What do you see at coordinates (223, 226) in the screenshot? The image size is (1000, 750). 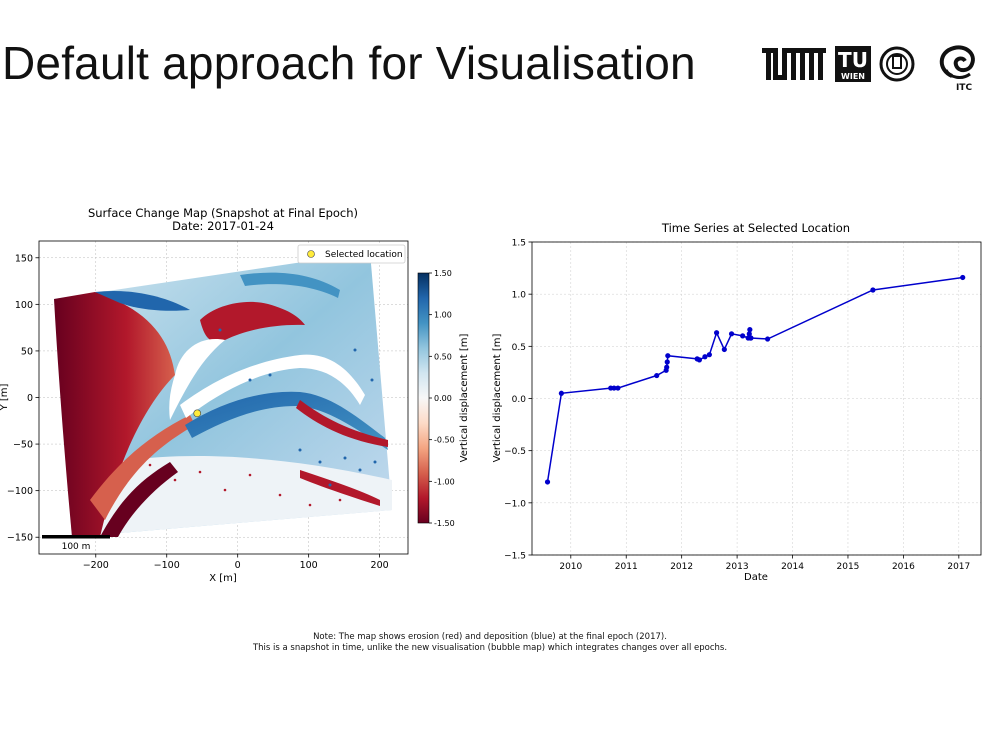 I see `map-subtitle: Date: 2017-01-24` at bounding box center [223, 226].